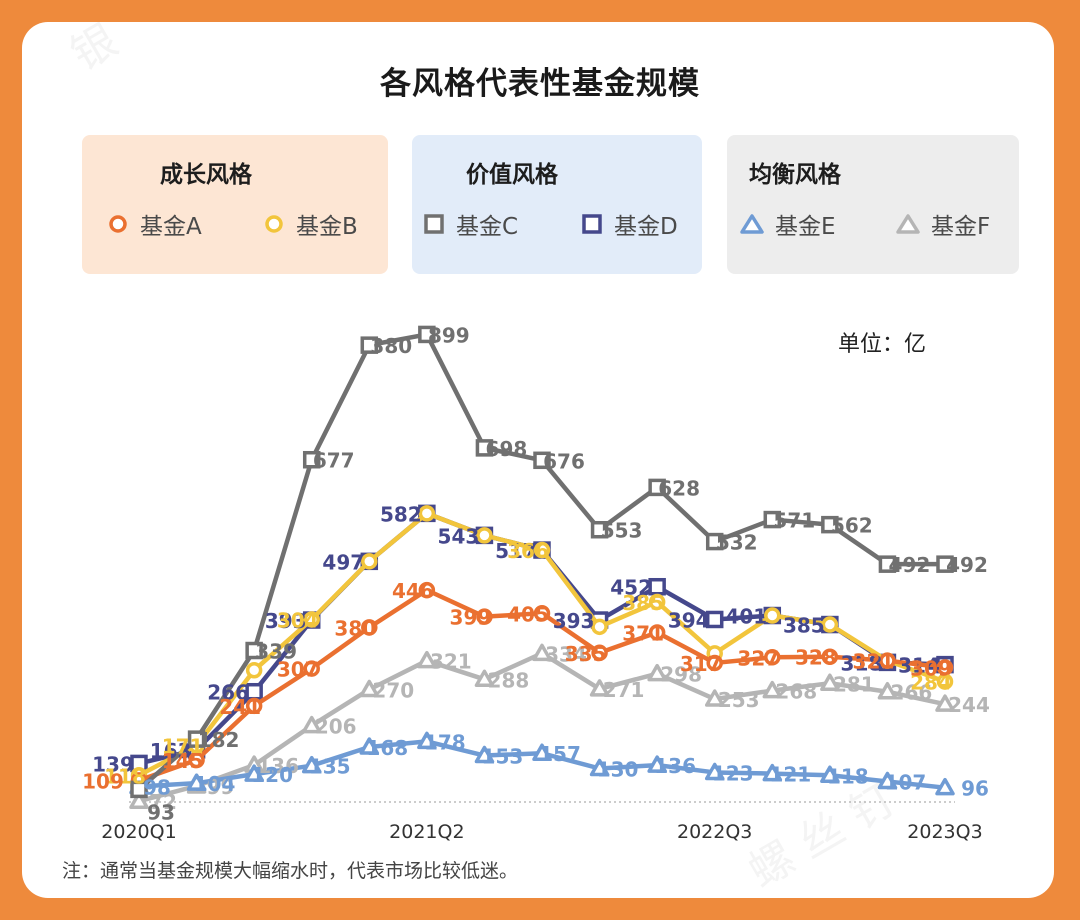 The width and height of the screenshot is (1080, 920). I want to click on legend-item-fund-c: 基金C, so click(470, 224).